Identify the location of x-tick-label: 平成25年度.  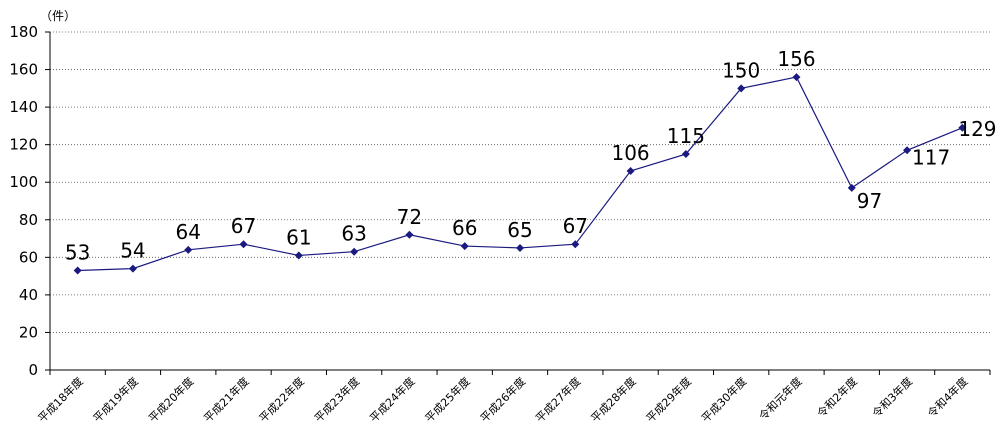
(447, 399).